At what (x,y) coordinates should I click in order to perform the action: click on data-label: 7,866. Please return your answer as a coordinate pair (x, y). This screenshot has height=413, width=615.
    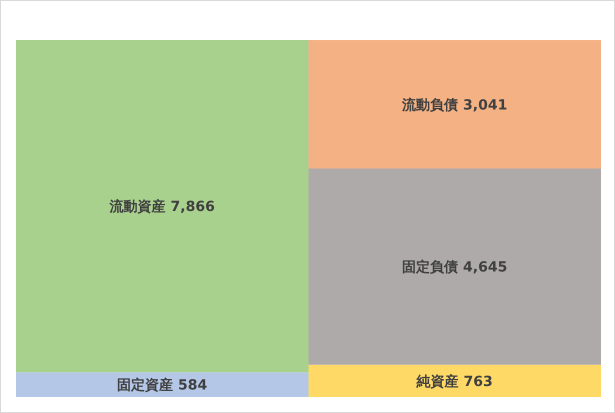
    Looking at the image, I should click on (190, 207).